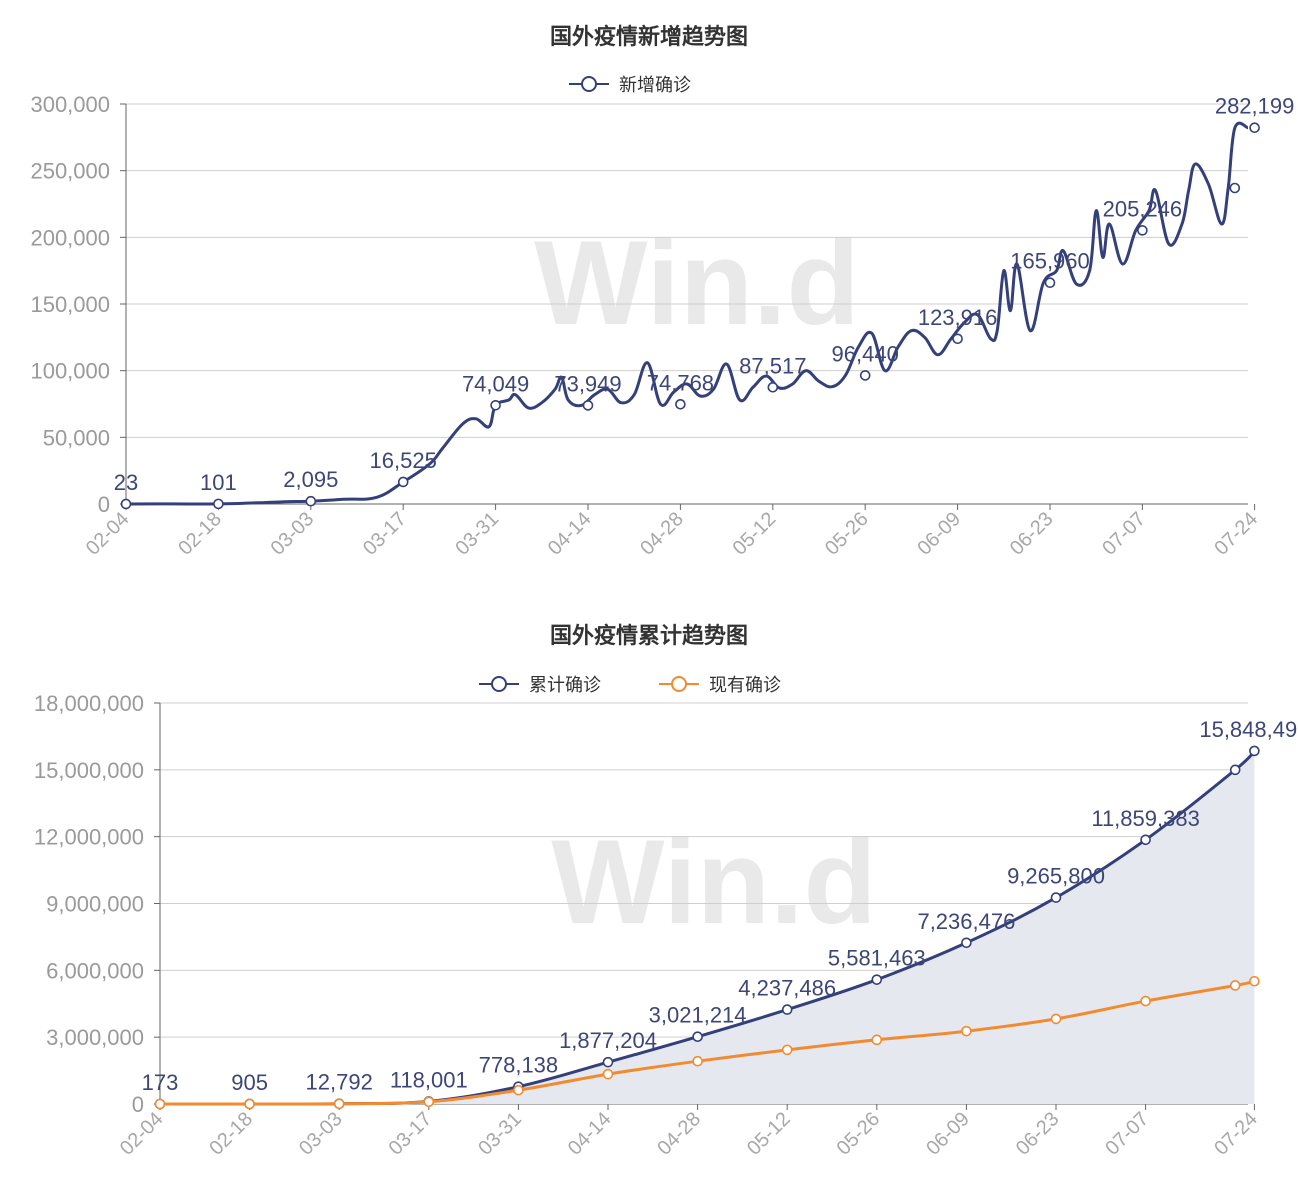 The height and width of the screenshot is (1180, 1298). What do you see at coordinates (787, 988) in the screenshot?
I see `data-label: 4,237,486` at bounding box center [787, 988].